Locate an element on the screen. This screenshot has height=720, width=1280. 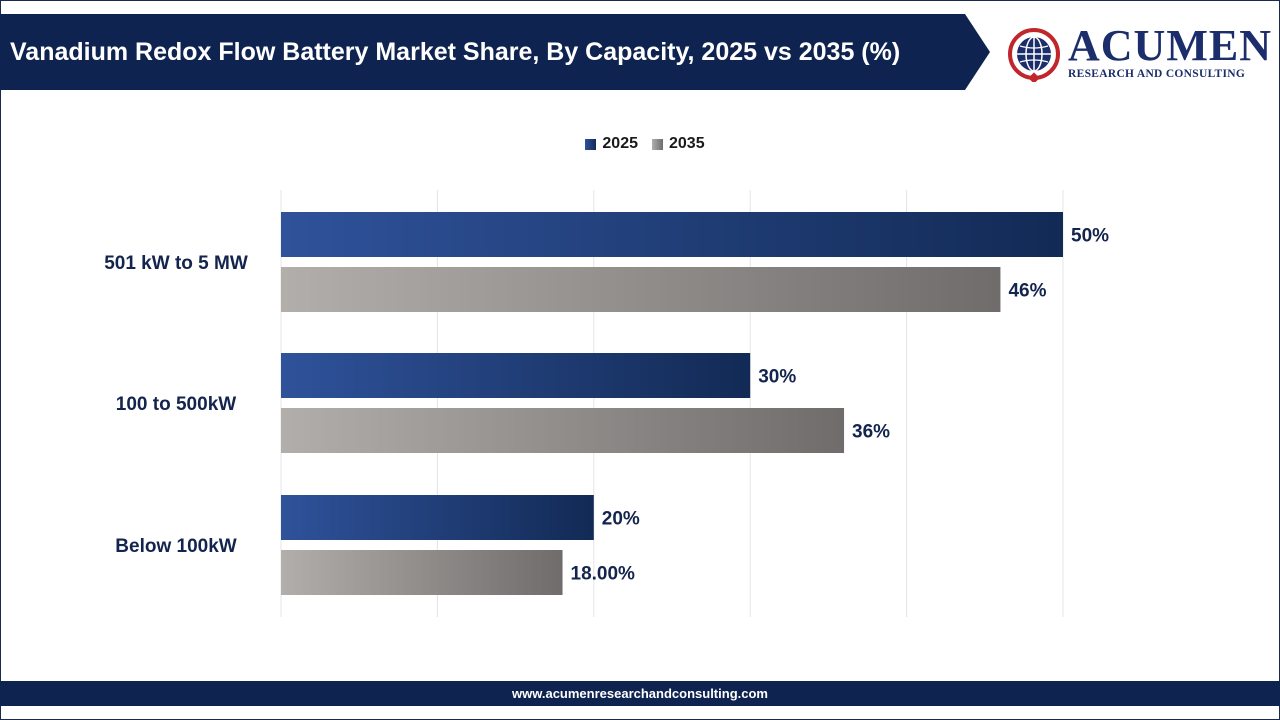
category-label: 501 kW to 5 MW is located at coordinates (176, 263).